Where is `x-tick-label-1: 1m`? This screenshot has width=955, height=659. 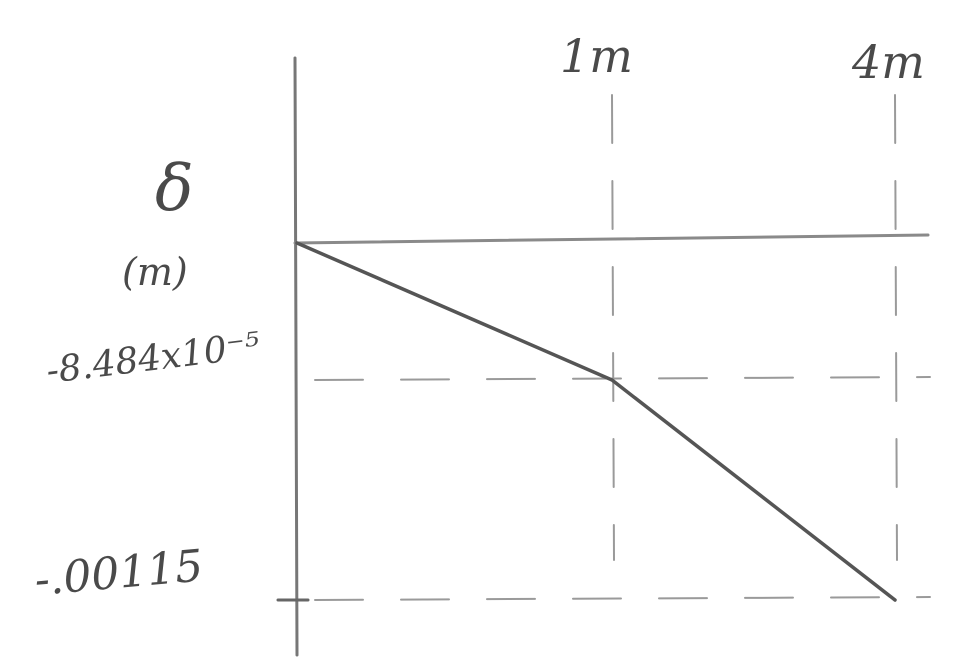 x-tick-label-1: 1m is located at coordinates (596, 56).